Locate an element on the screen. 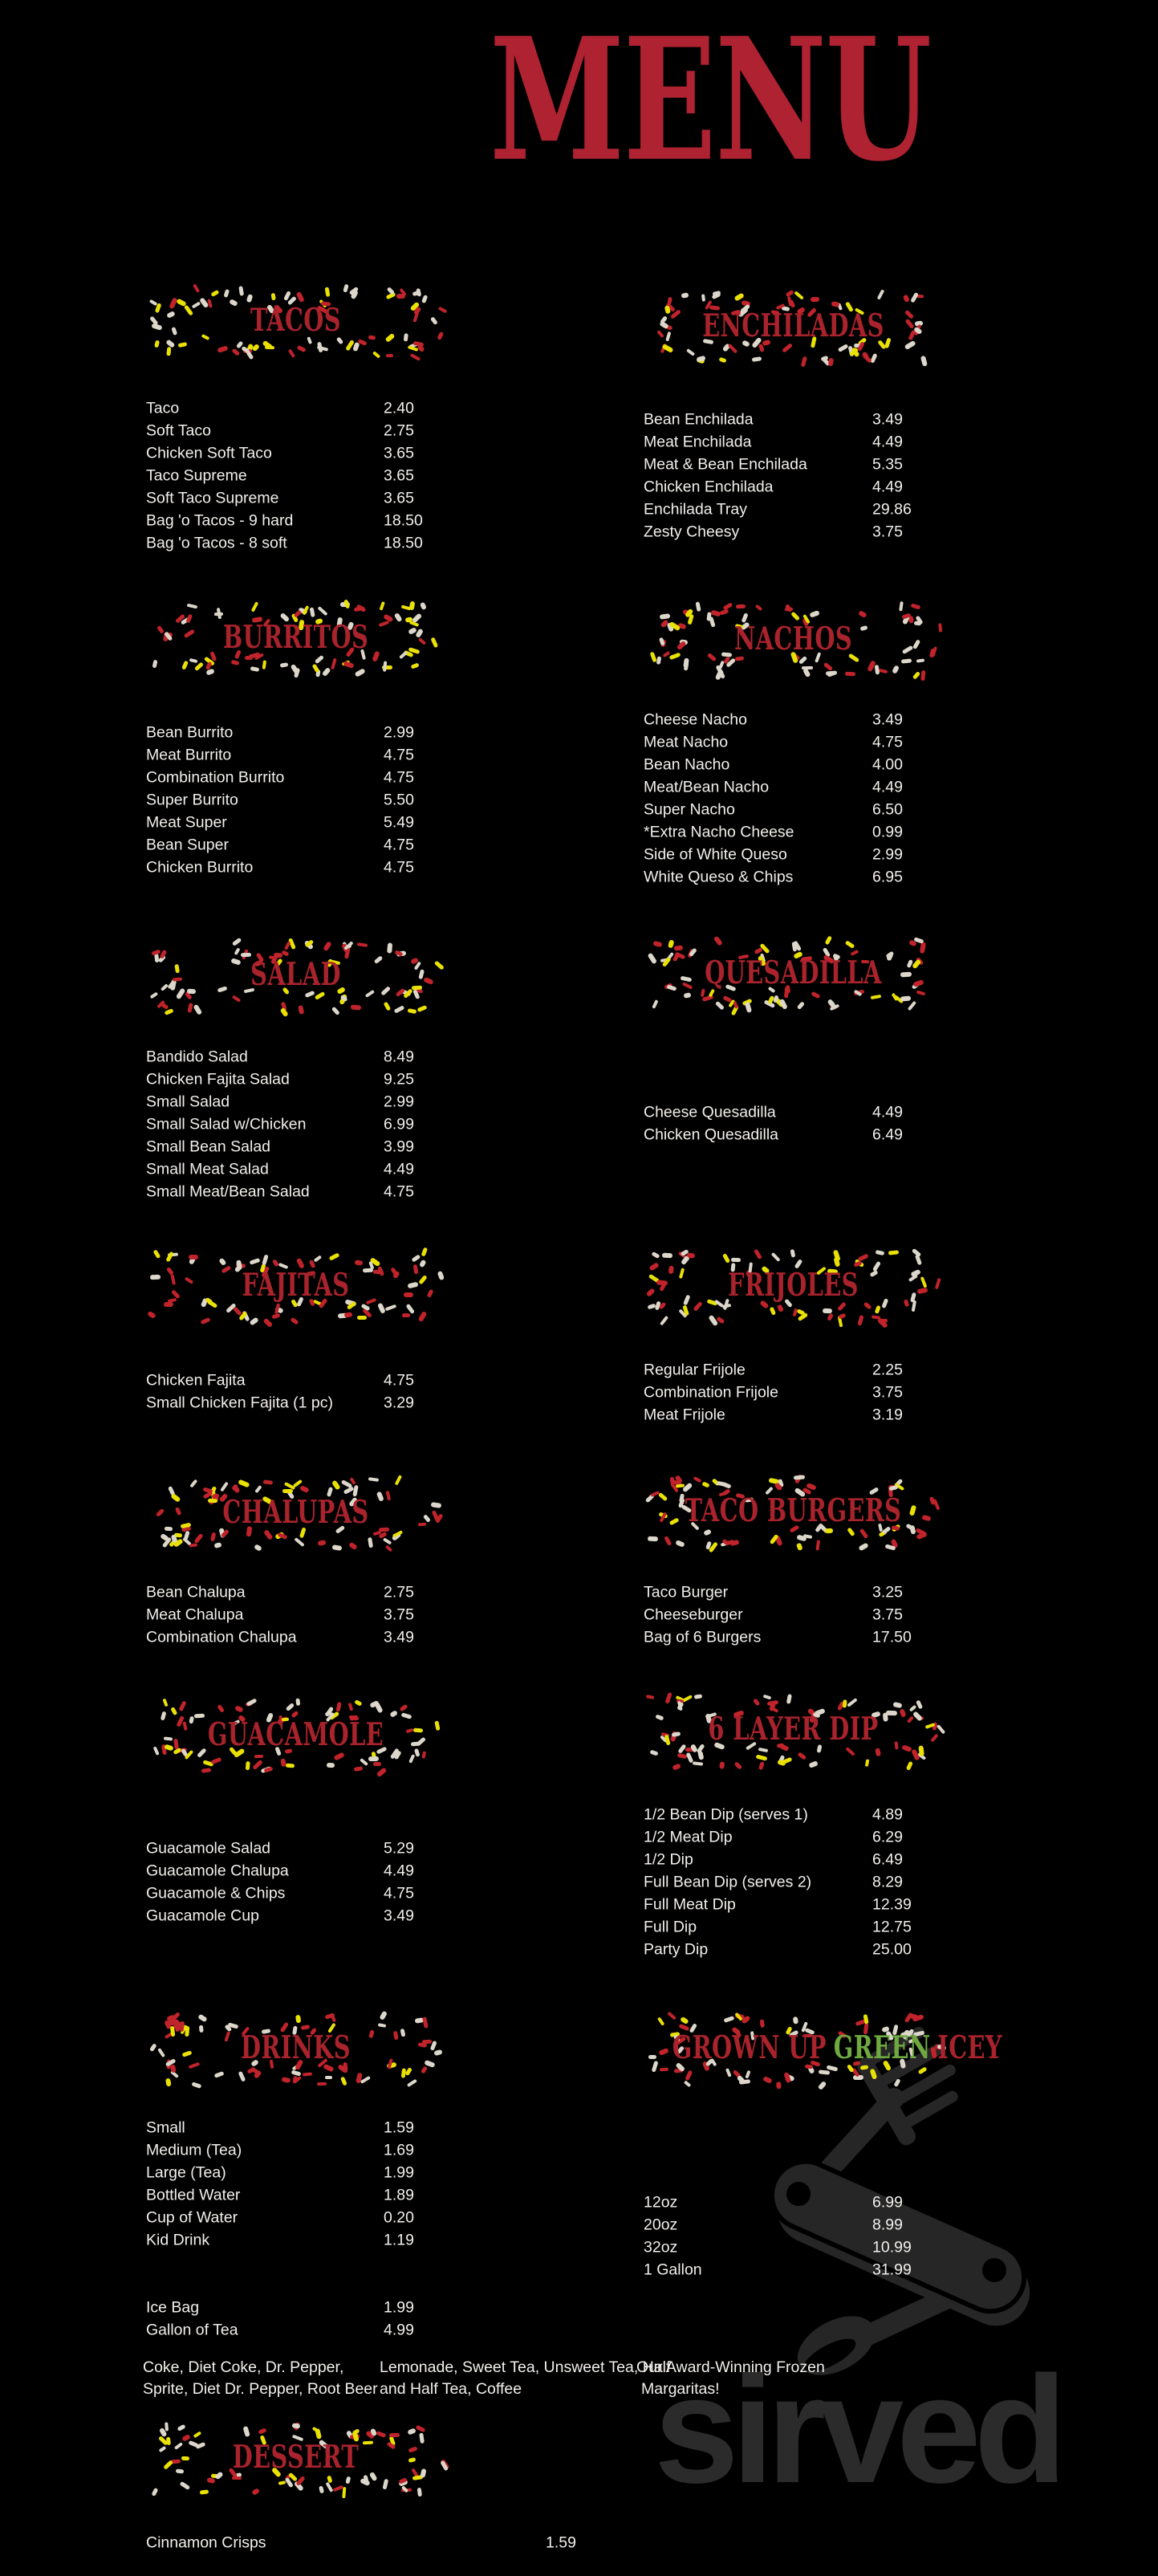  section-title-part: FAJITAS is located at coordinates (296, 1285).